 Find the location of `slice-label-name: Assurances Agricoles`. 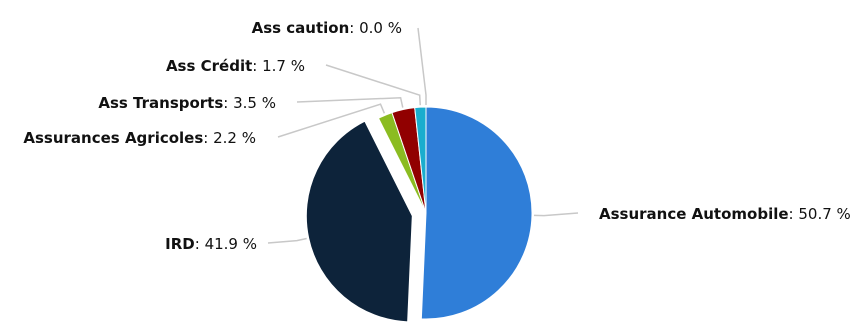

slice-label-name: Assurances Agricoles is located at coordinates (113, 138).